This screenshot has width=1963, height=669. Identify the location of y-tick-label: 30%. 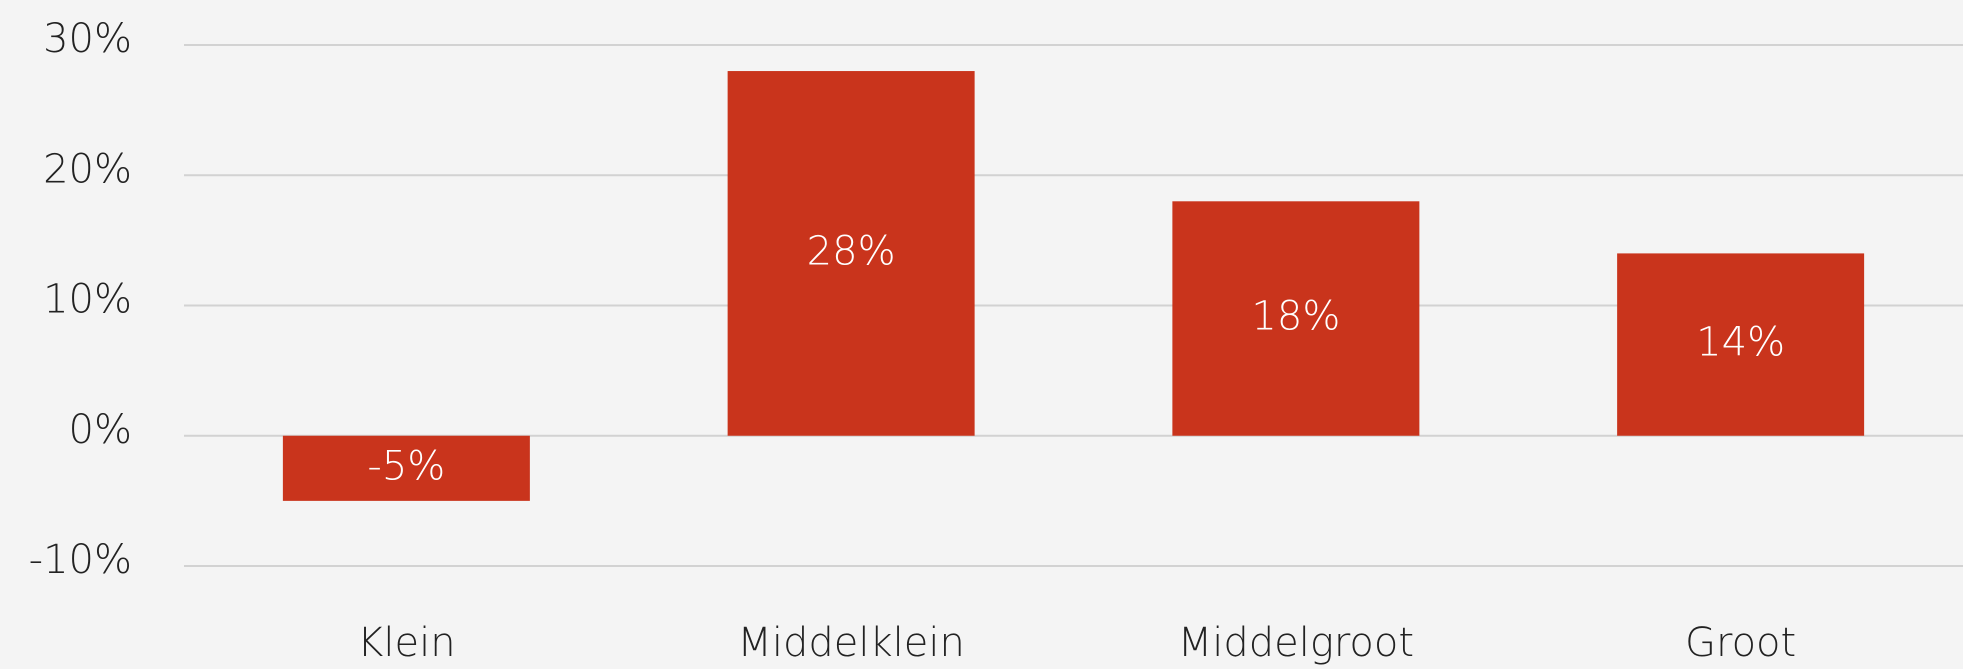
(87, 39).